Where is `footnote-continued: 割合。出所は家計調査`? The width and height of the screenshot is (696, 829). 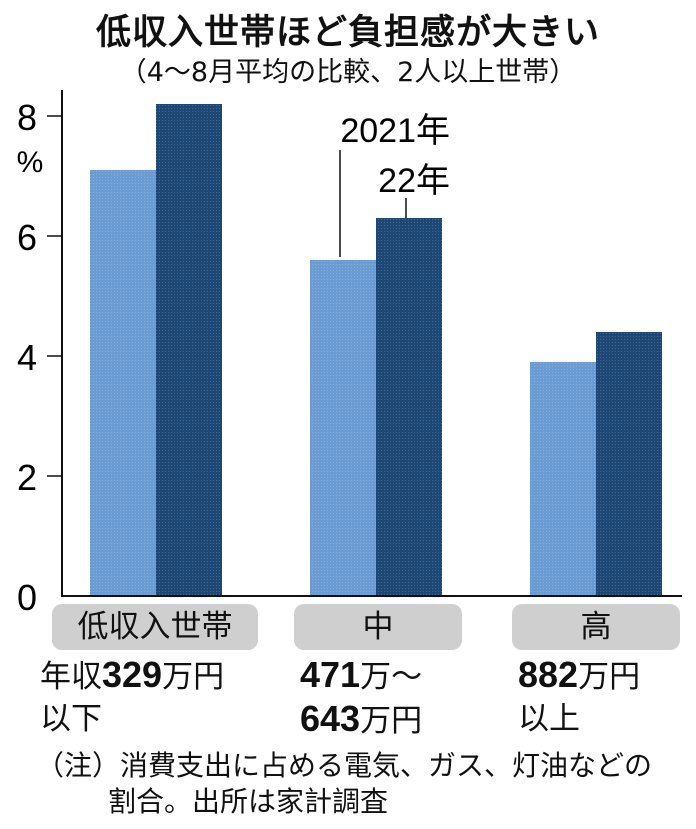 footnote-continued: 割合。出所は家計調査 is located at coordinates (248, 801).